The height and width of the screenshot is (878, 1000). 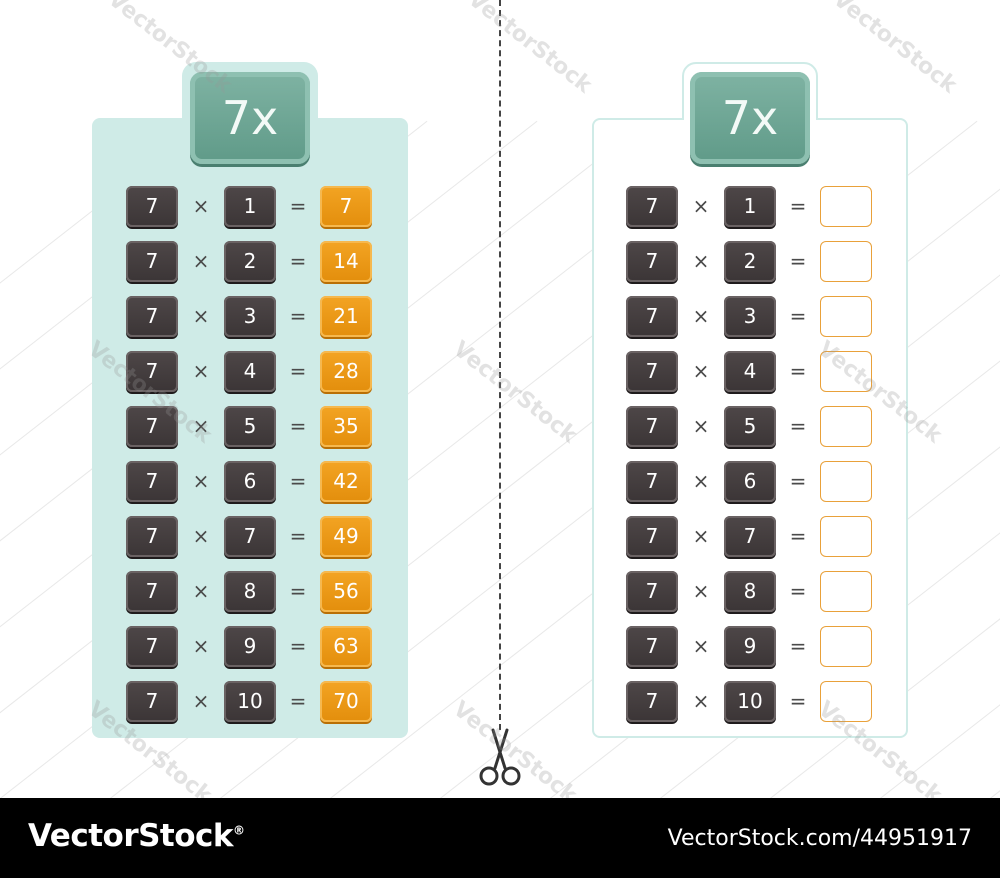 What do you see at coordinates (500, 838) in the screenshot?
I see `footer-bar: VectorStock® VectorStock.com/44951917` at bounding box center [500, 838].